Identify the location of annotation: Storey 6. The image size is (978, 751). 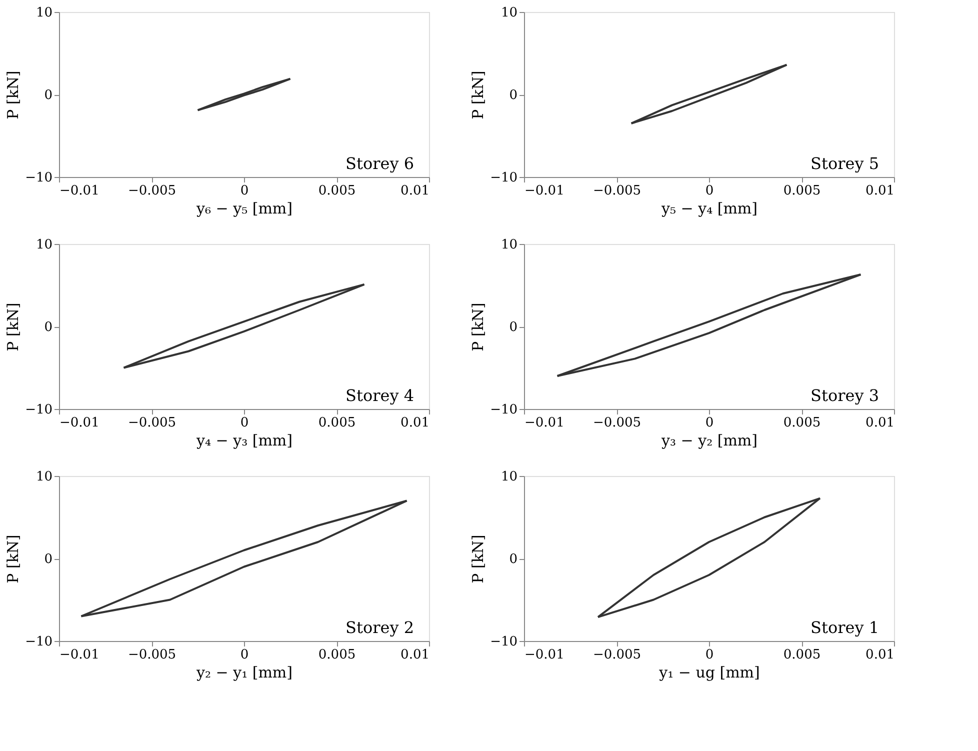
(380, 163).